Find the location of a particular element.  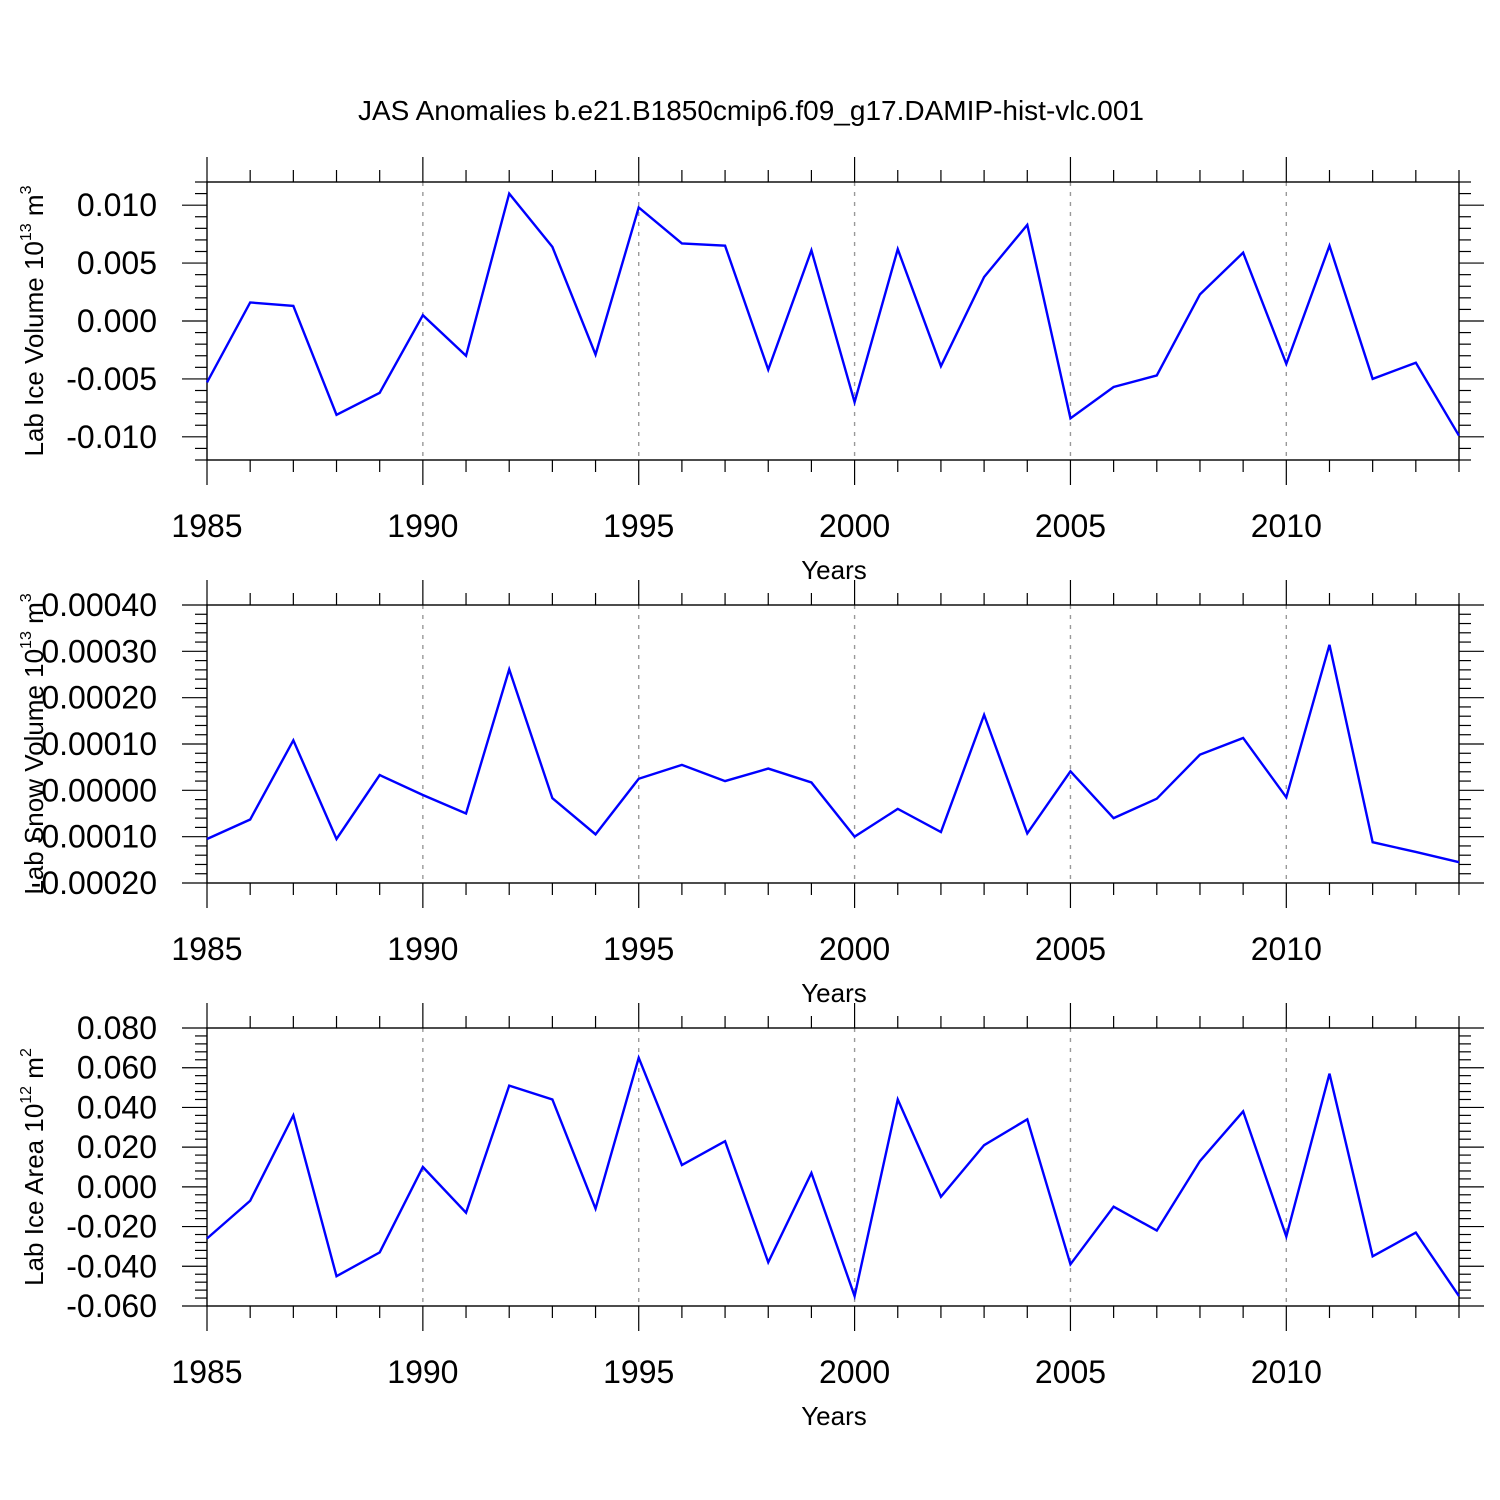

y-tick-label: 0.080 is located at coordinates (117, 1028).